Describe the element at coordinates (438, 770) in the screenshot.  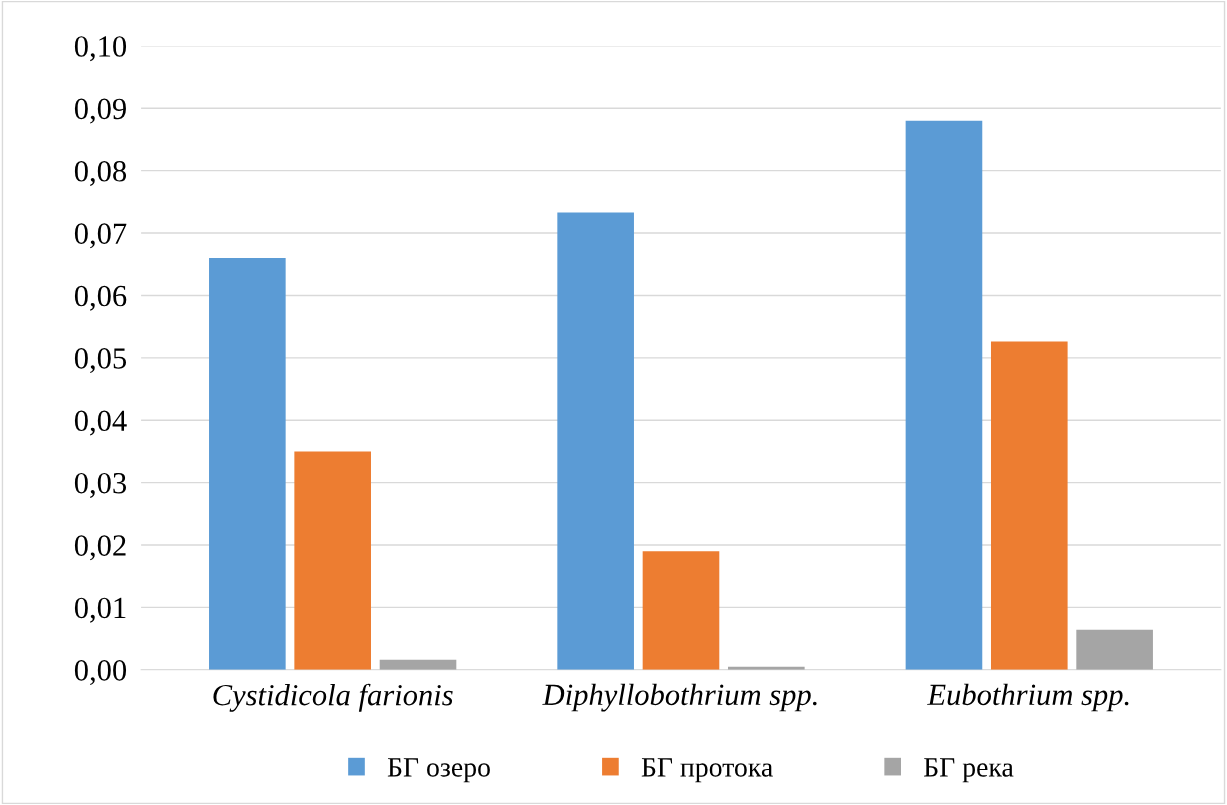
I see `legend-label: БГ озеро` at that location.